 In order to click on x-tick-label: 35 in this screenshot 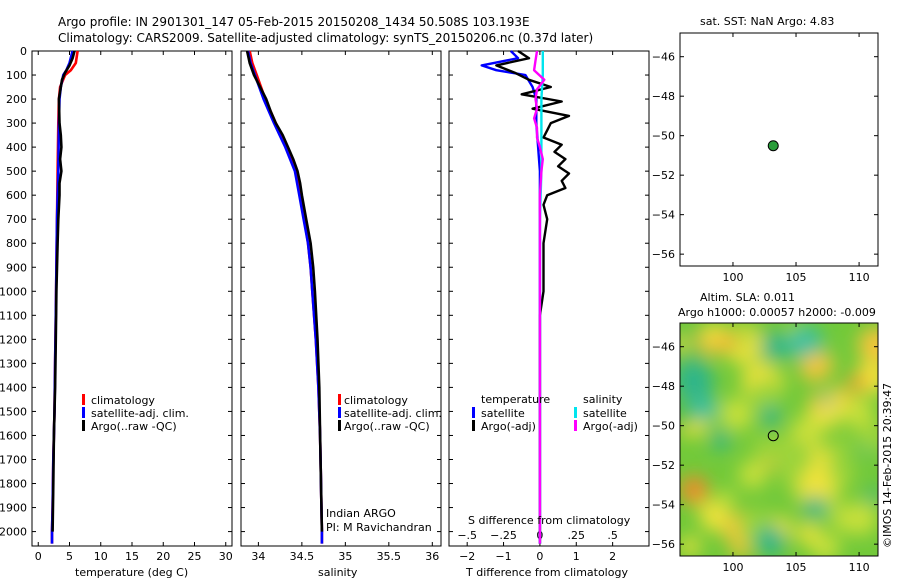, I will do `click(345, 556)`.